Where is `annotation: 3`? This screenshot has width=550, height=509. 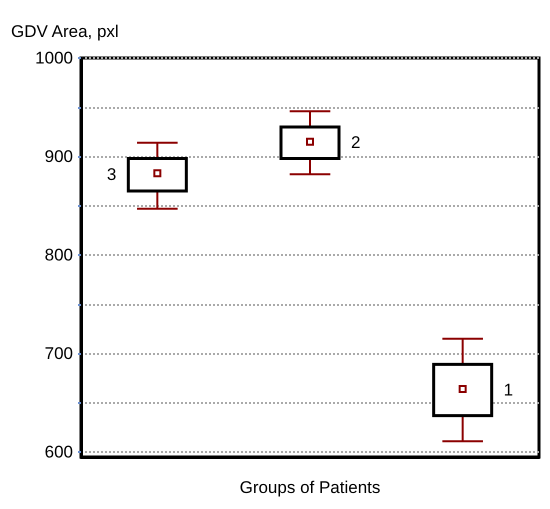 annotation: 3 is located at coordinates (111, 174).